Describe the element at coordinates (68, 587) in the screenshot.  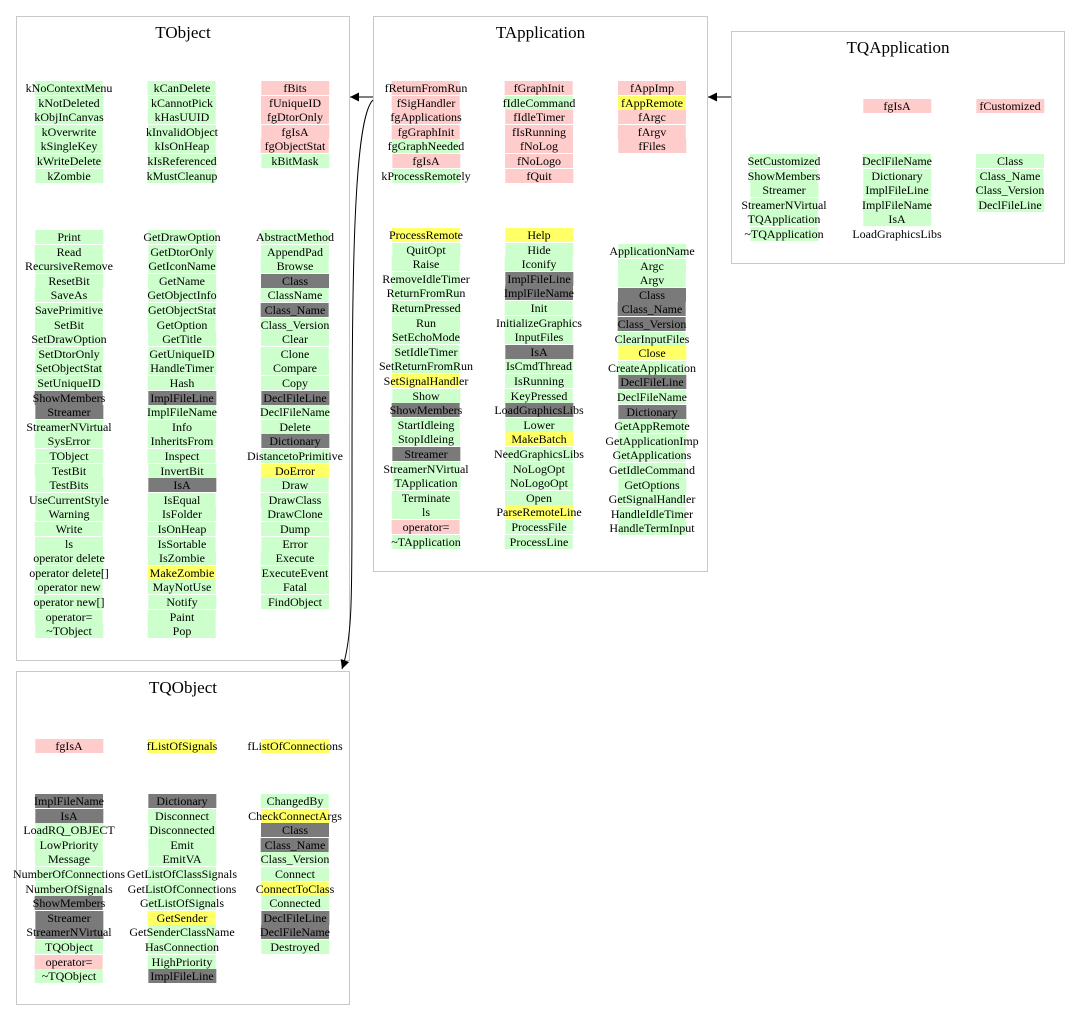
I see `method-operator-new: operator new` at that location.